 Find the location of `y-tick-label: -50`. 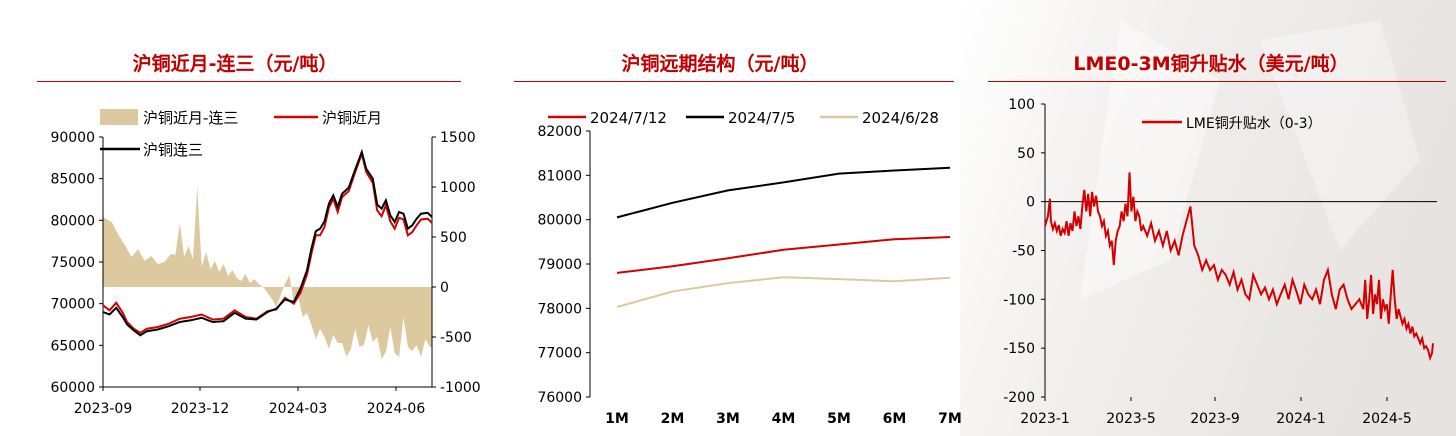

y-tick-label: -50 is located at coordinates (1023, 252).